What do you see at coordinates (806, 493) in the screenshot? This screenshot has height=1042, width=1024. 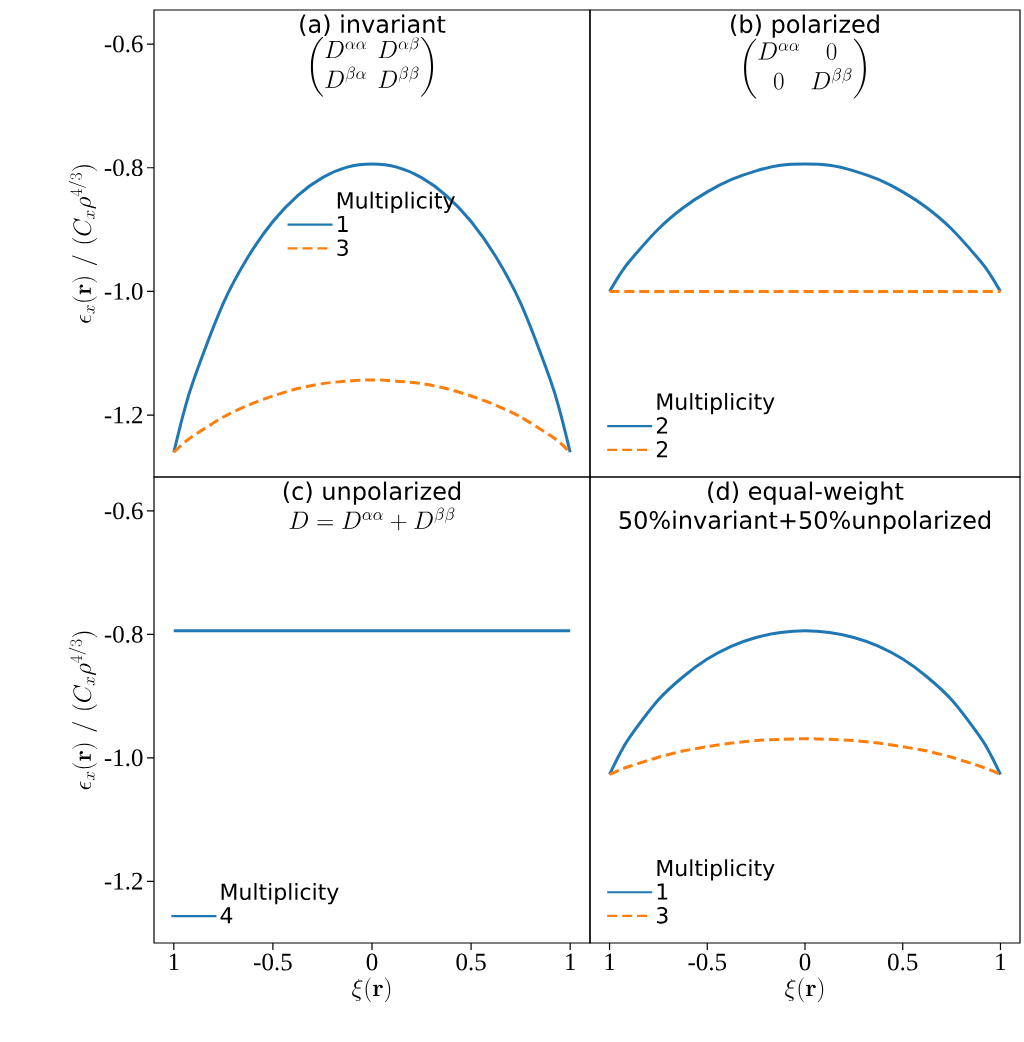 I see `chart-title: (d) equal-weight` at bounding box center [806, 493].